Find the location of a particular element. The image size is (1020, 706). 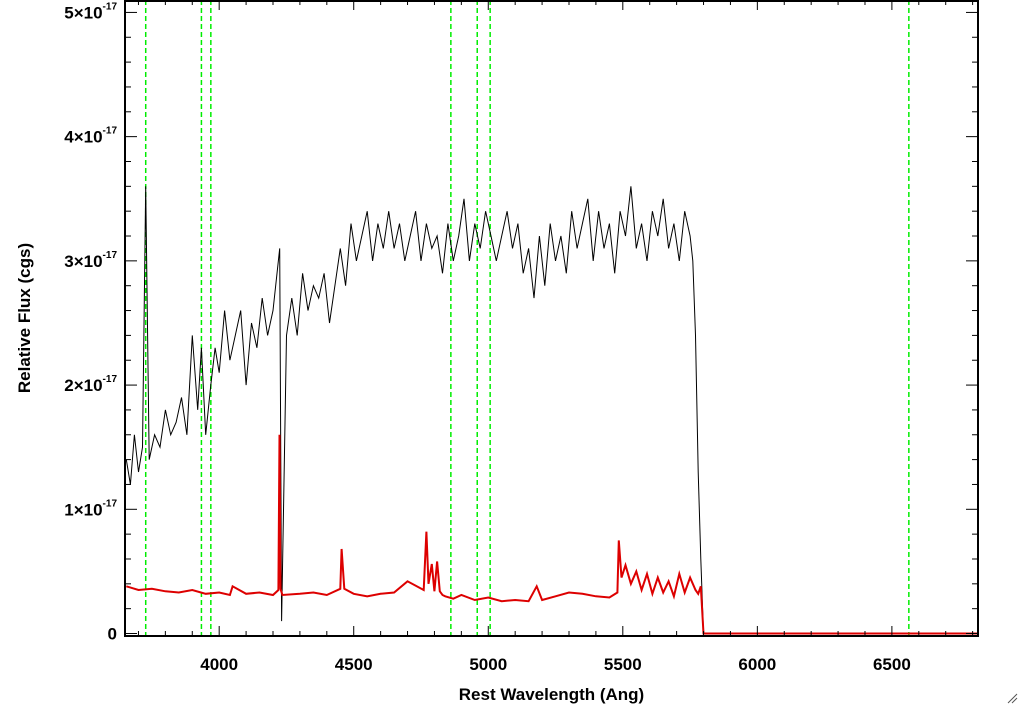

y-tick-label: 5×10⁻¹⁷ is located at coordinates (90, 11).